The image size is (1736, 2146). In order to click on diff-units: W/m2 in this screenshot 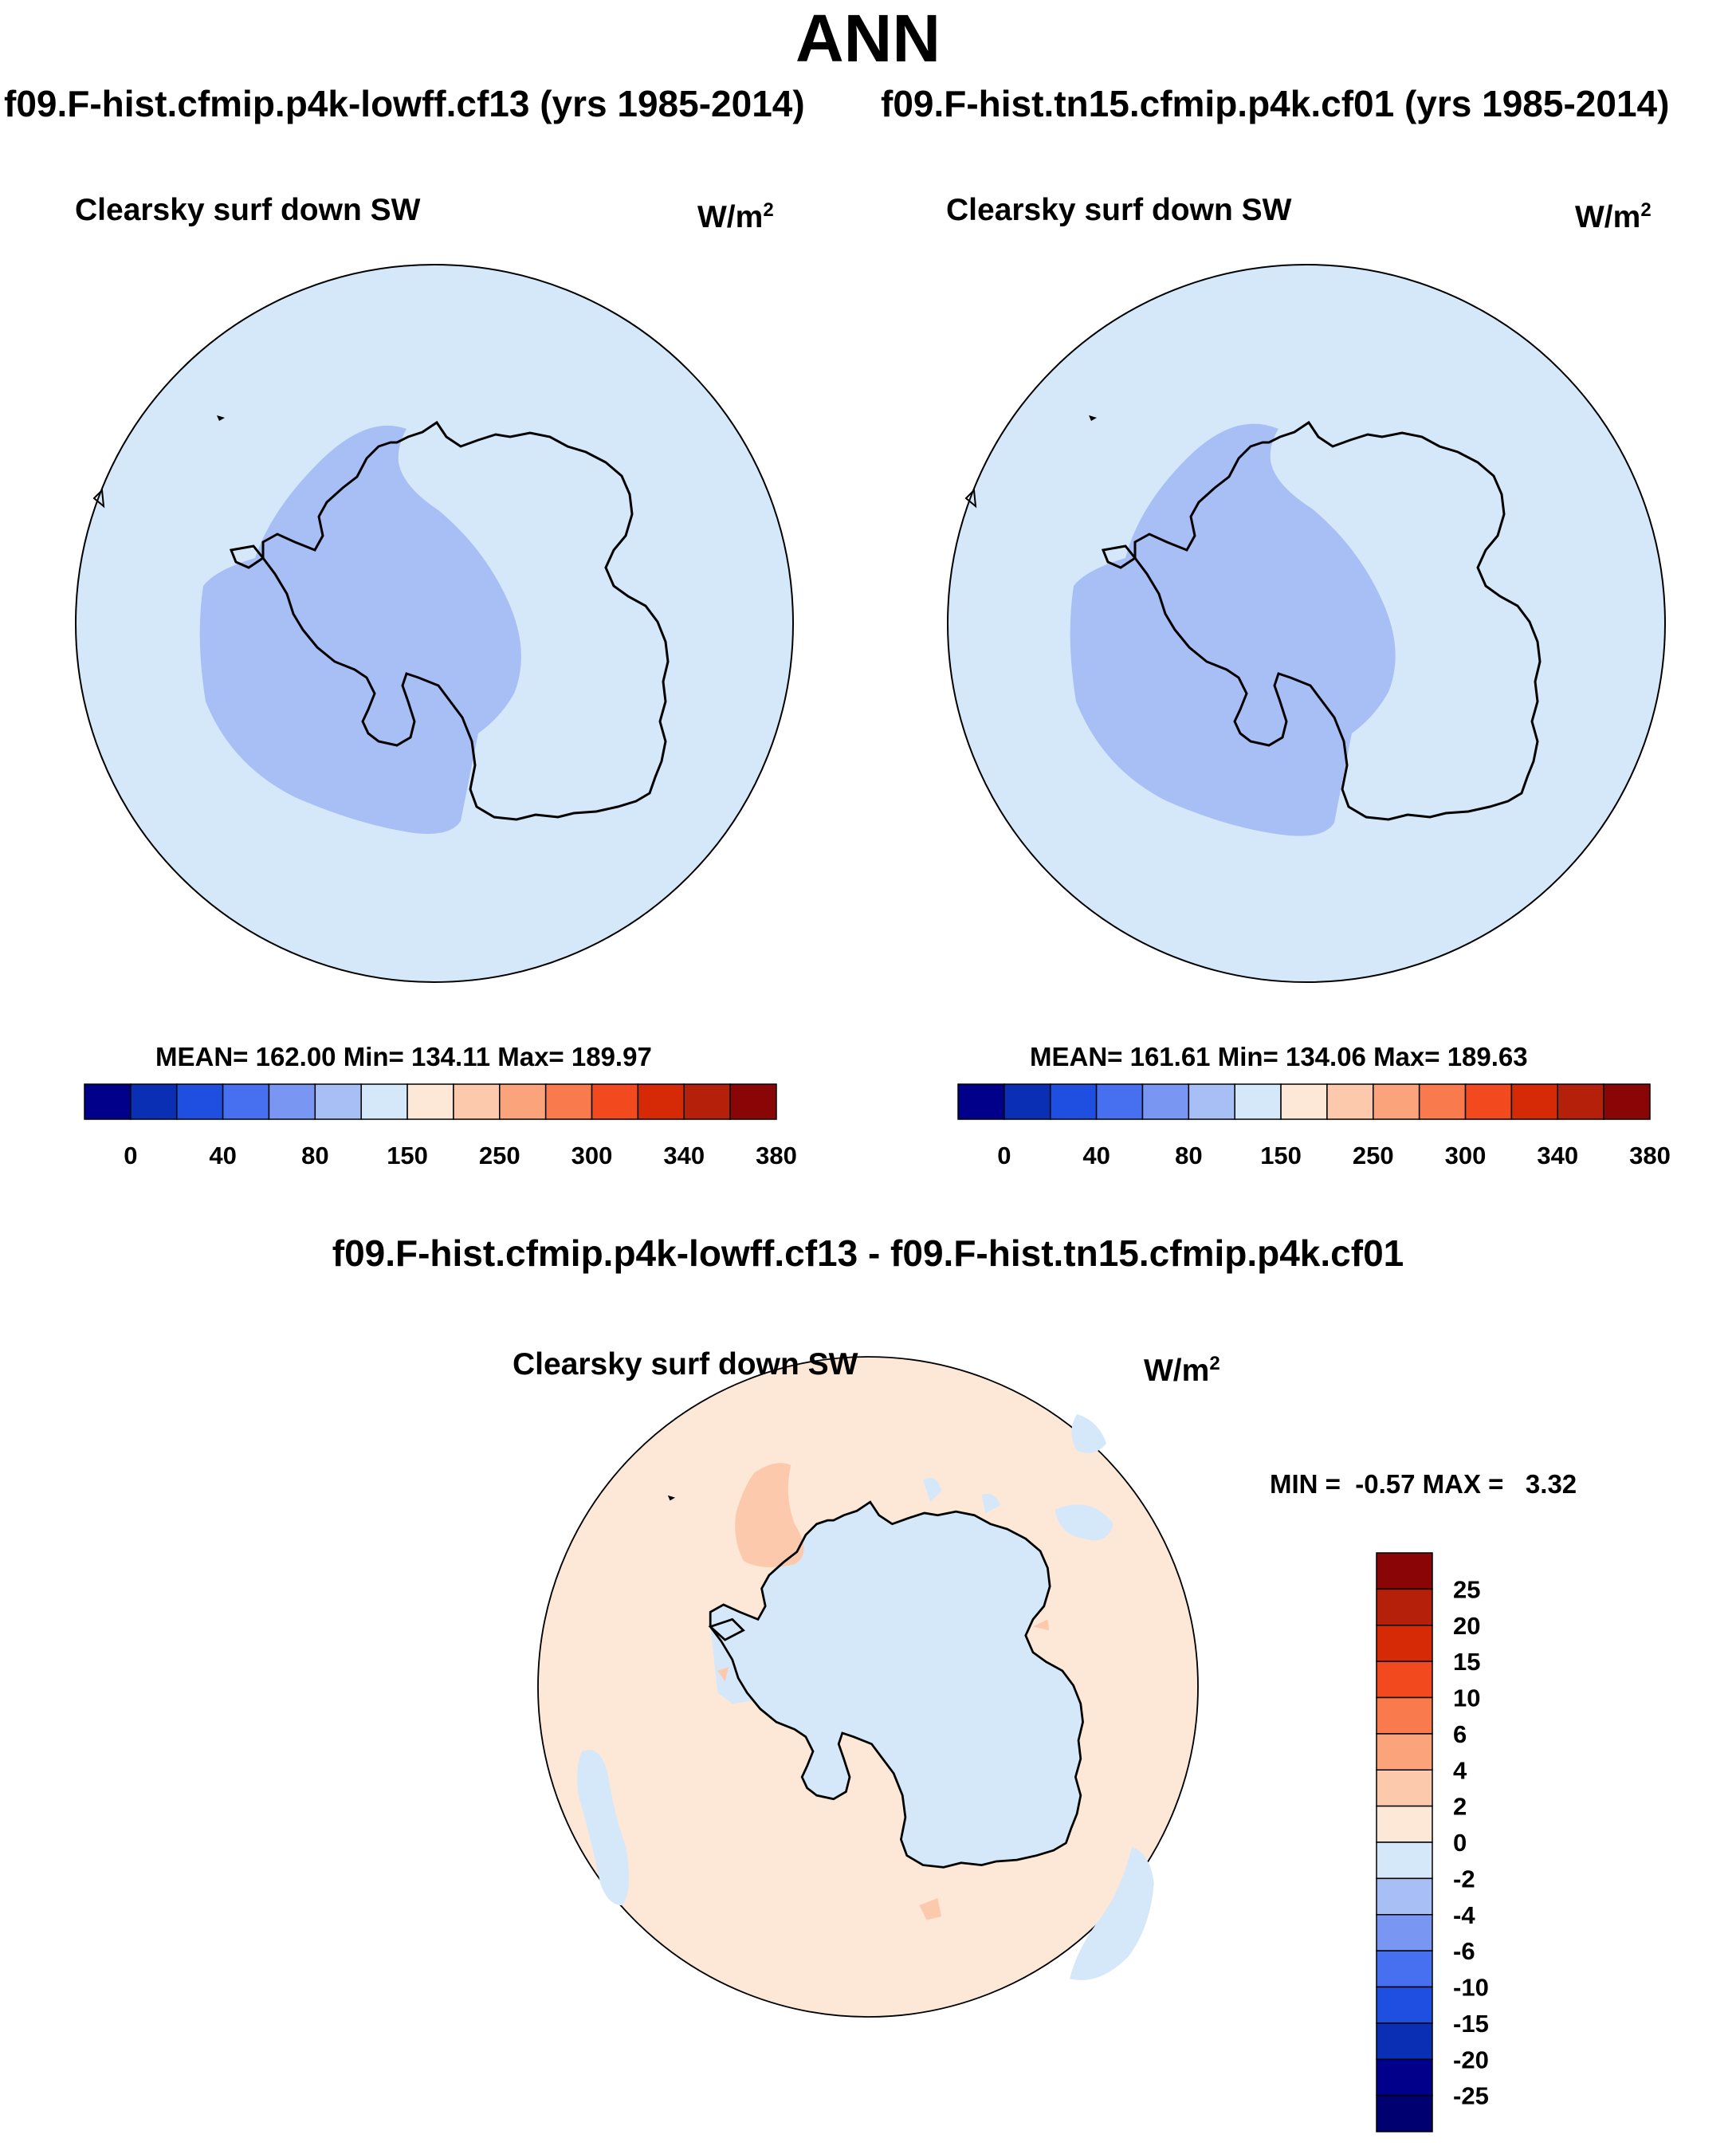, I will do `click(1182, 1371)`.